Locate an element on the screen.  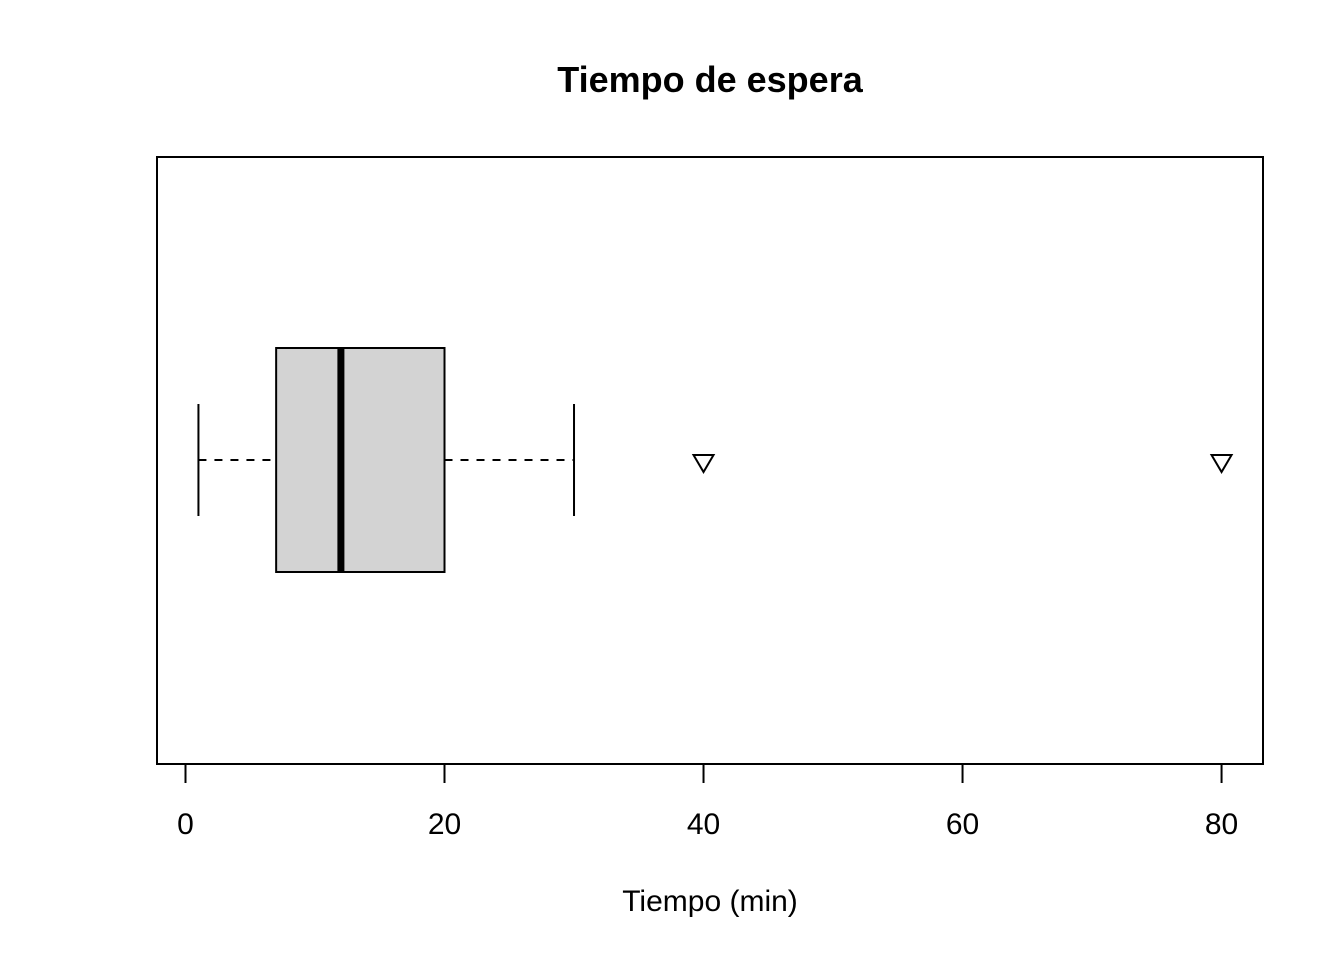
x-tick-label: 80 is located at coordinates (1221, 824).